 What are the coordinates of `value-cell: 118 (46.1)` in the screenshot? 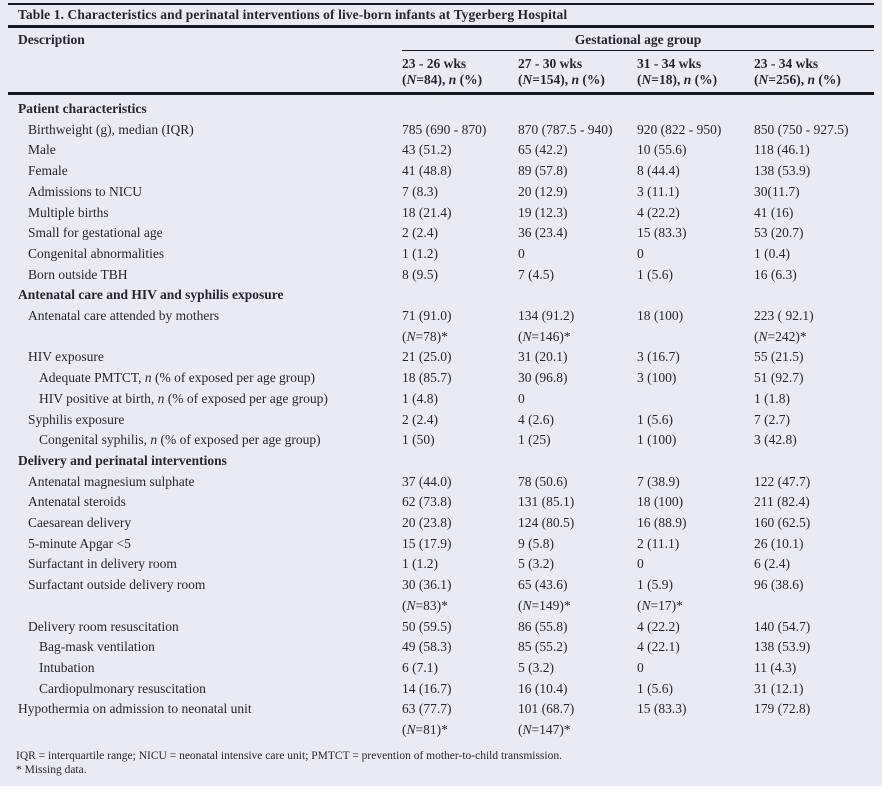 It's located at (782, 150).